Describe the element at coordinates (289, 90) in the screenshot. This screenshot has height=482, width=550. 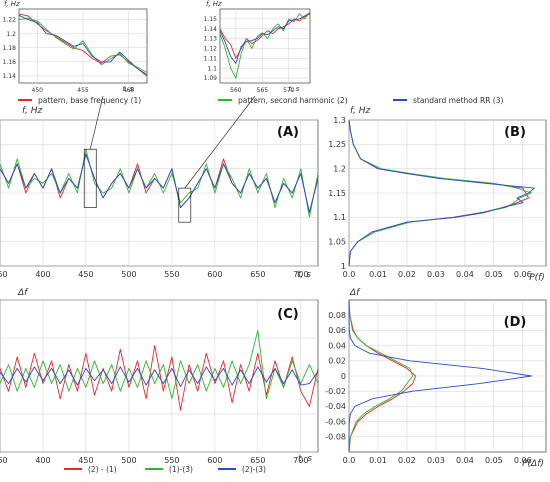
I see `x-tick-label: 570` at that location.